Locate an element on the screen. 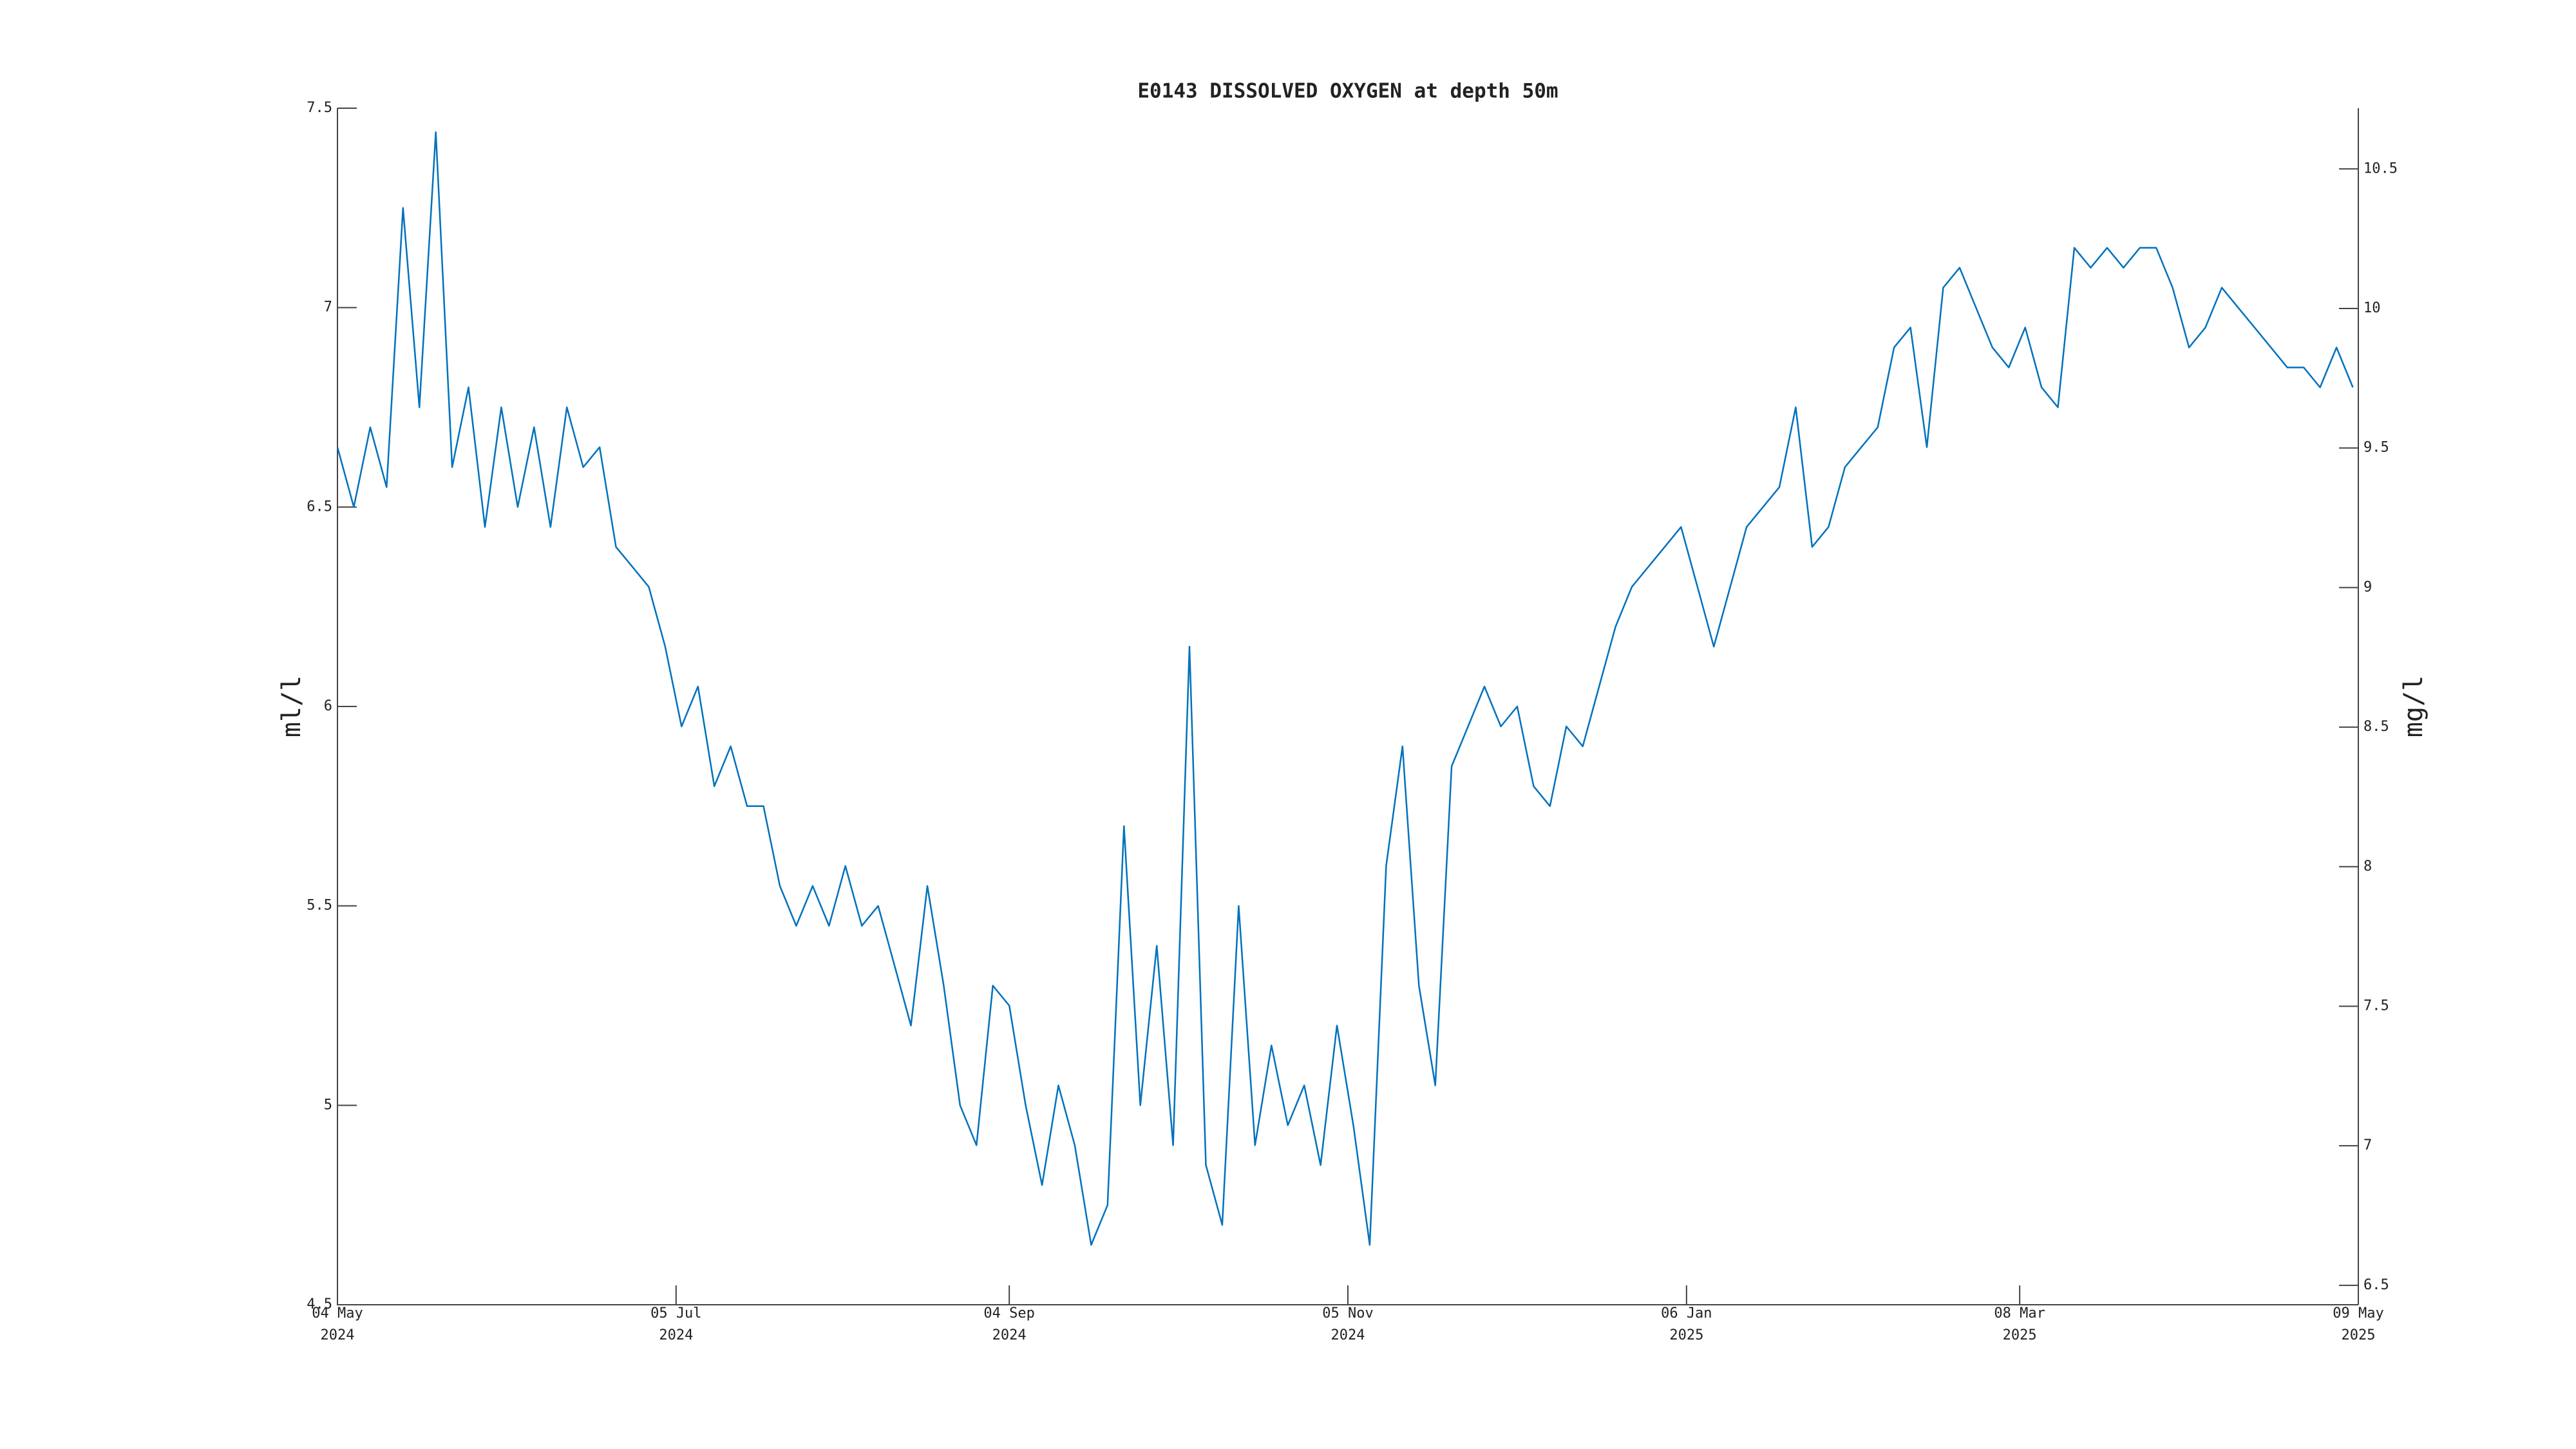 Image resolution: width=2576 pixels, height=1449 pixels. y2-tick-label: 6.5 is located at coordinates (2376, 1285).